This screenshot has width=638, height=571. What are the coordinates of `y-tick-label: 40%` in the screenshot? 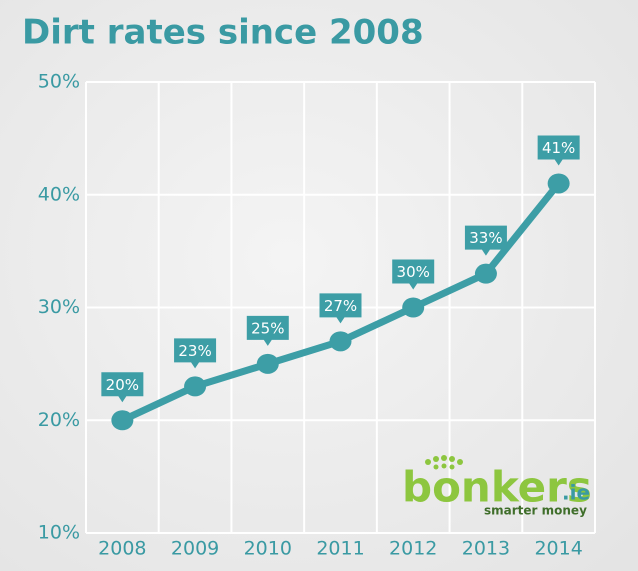 It's located at (59, 194).